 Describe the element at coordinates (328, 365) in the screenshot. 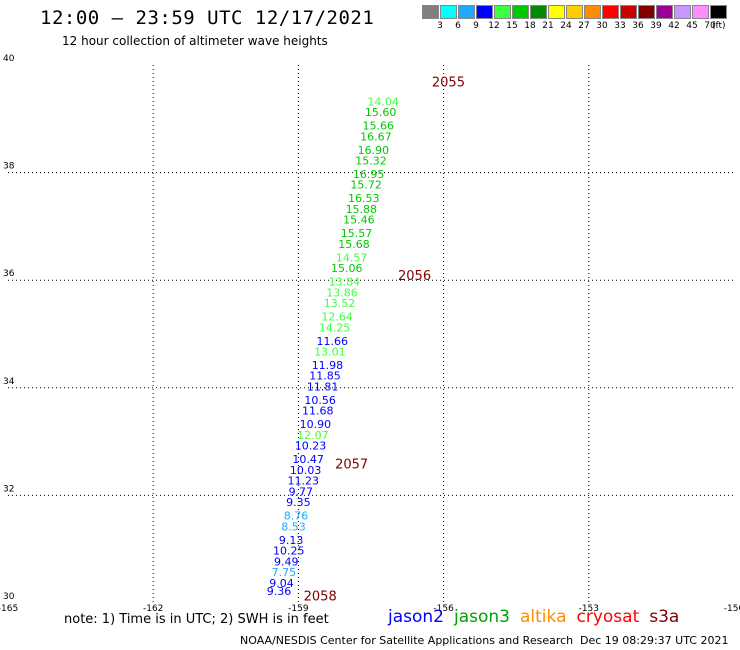

I see `wave-height-label: 11.98` at that location.